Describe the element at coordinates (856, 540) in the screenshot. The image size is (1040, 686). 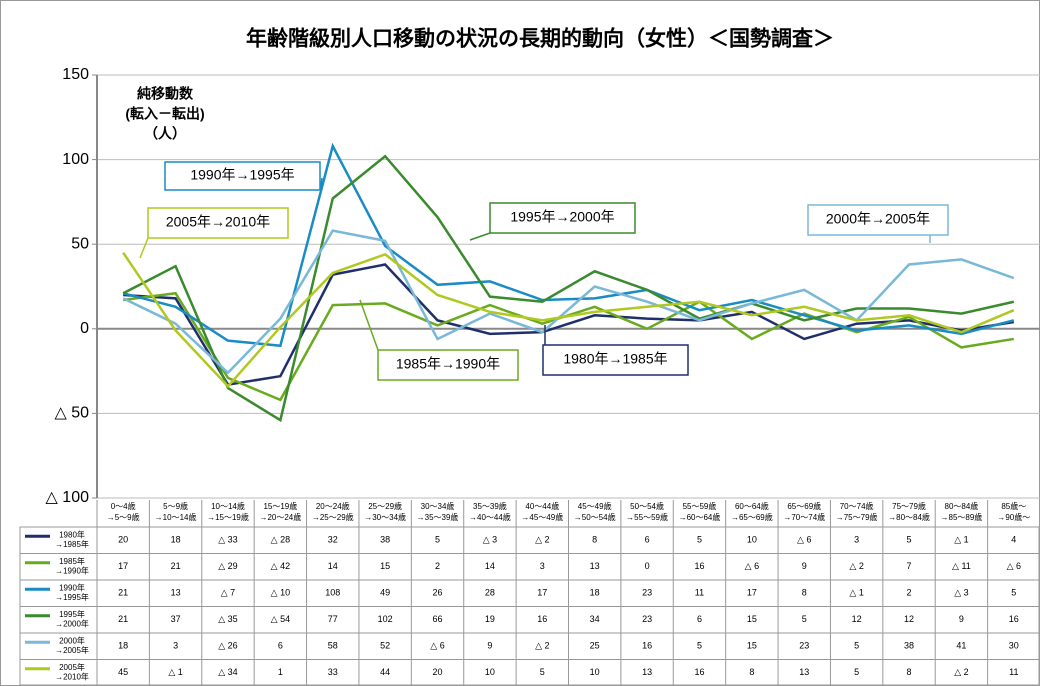
I see `table-cell: 3` at that location.